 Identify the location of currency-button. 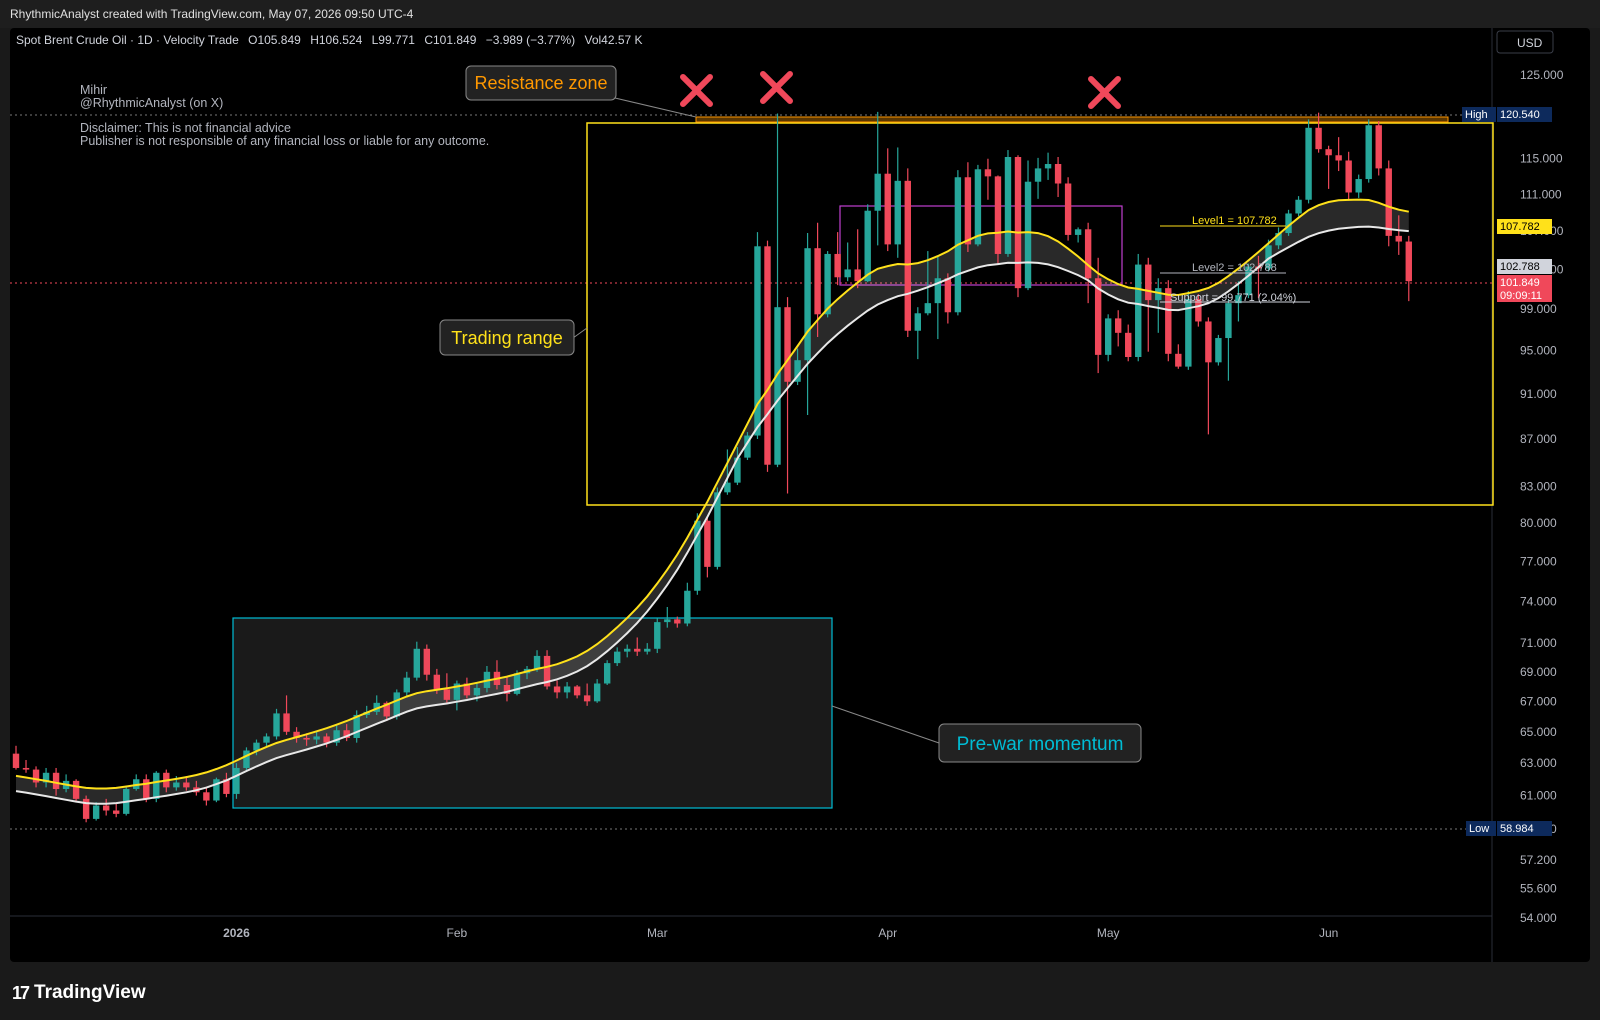
(1525, 42).